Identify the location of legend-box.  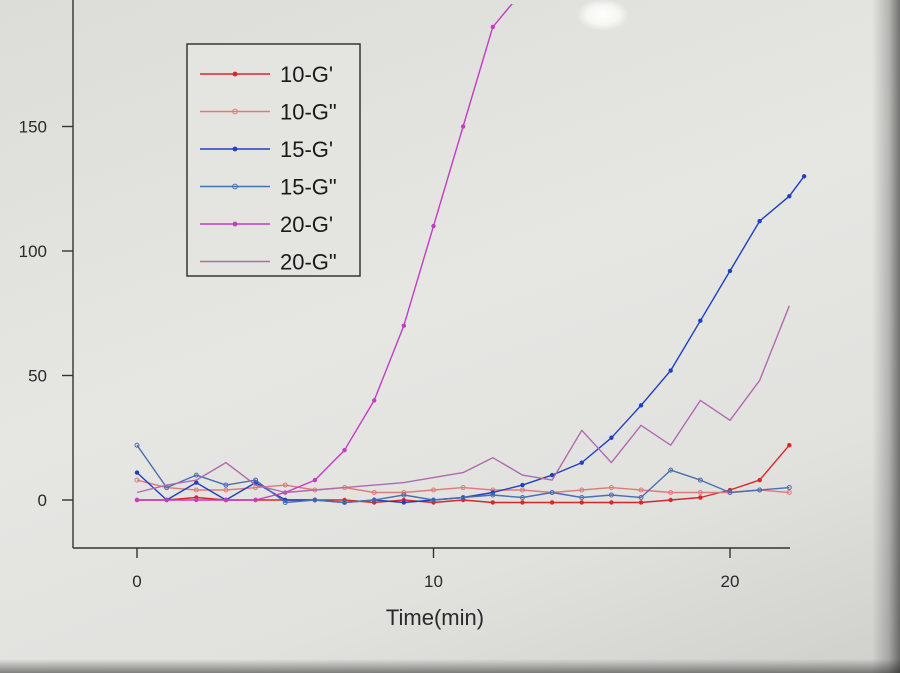
(273, 160).